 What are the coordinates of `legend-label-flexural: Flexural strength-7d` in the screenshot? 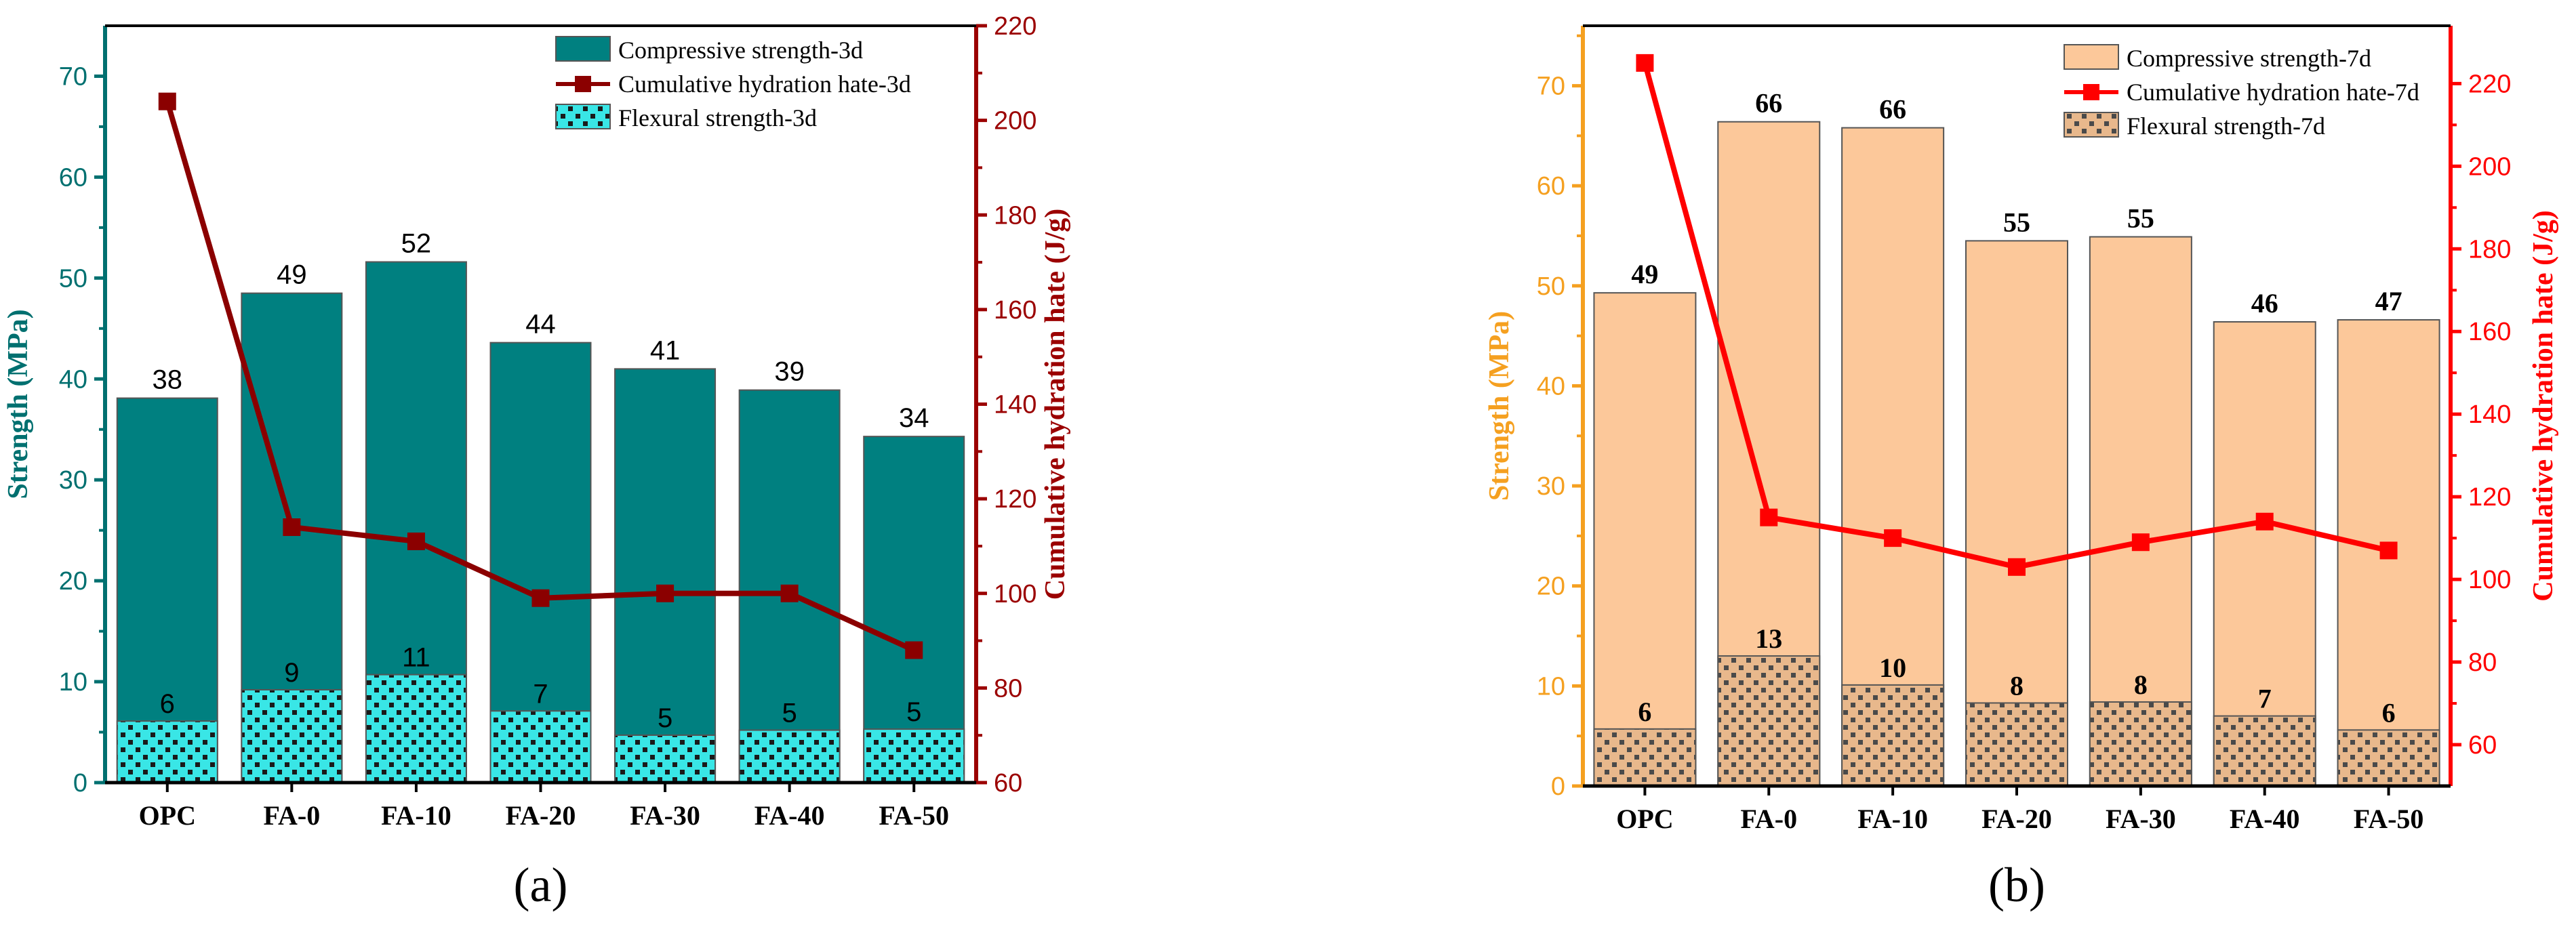 It's located at (2226, 126).